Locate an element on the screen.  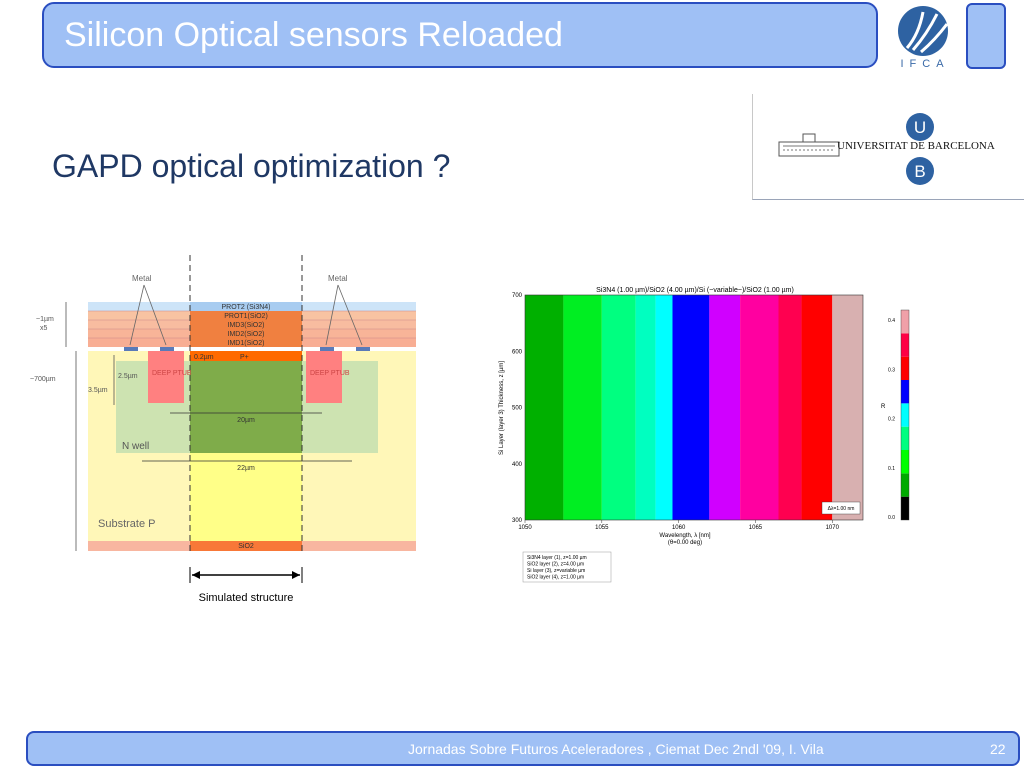
ub-b-badge: B is located at coordinates (920, 171).